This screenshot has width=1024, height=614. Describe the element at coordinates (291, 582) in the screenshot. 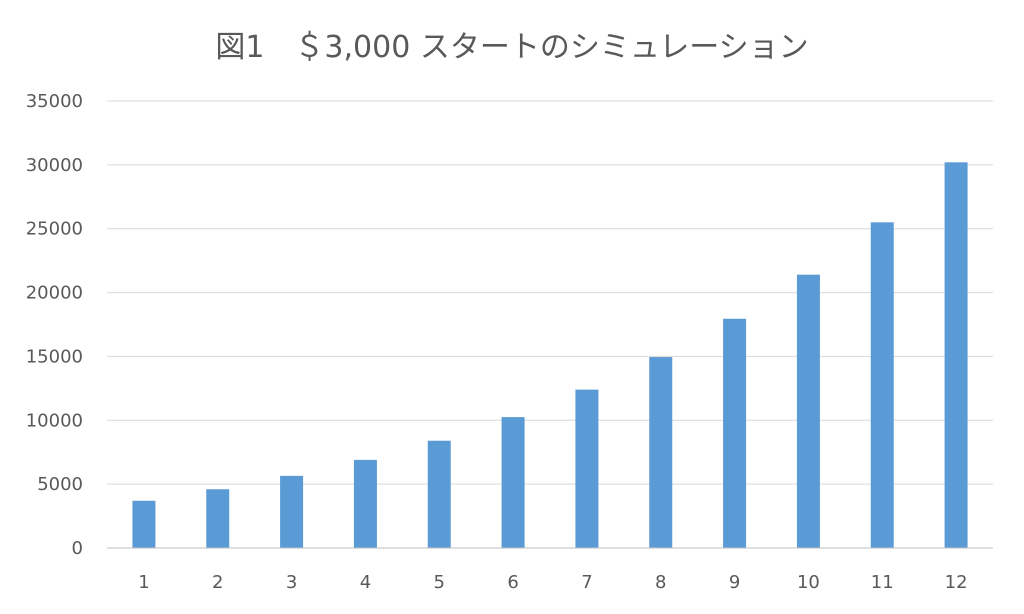

I see `x-tick-label: 3` at that location.